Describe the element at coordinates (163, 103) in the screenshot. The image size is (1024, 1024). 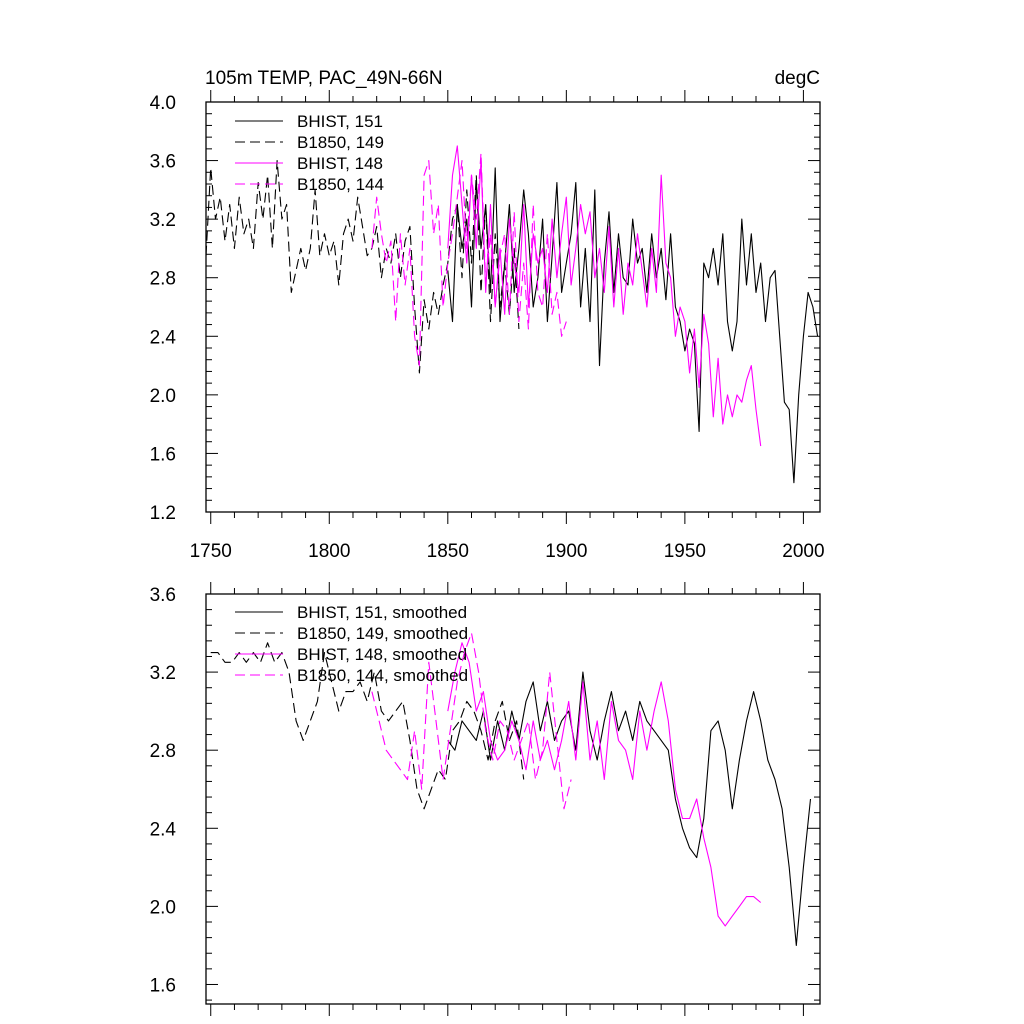
I see `y-tick-label: 4.0` at that location.